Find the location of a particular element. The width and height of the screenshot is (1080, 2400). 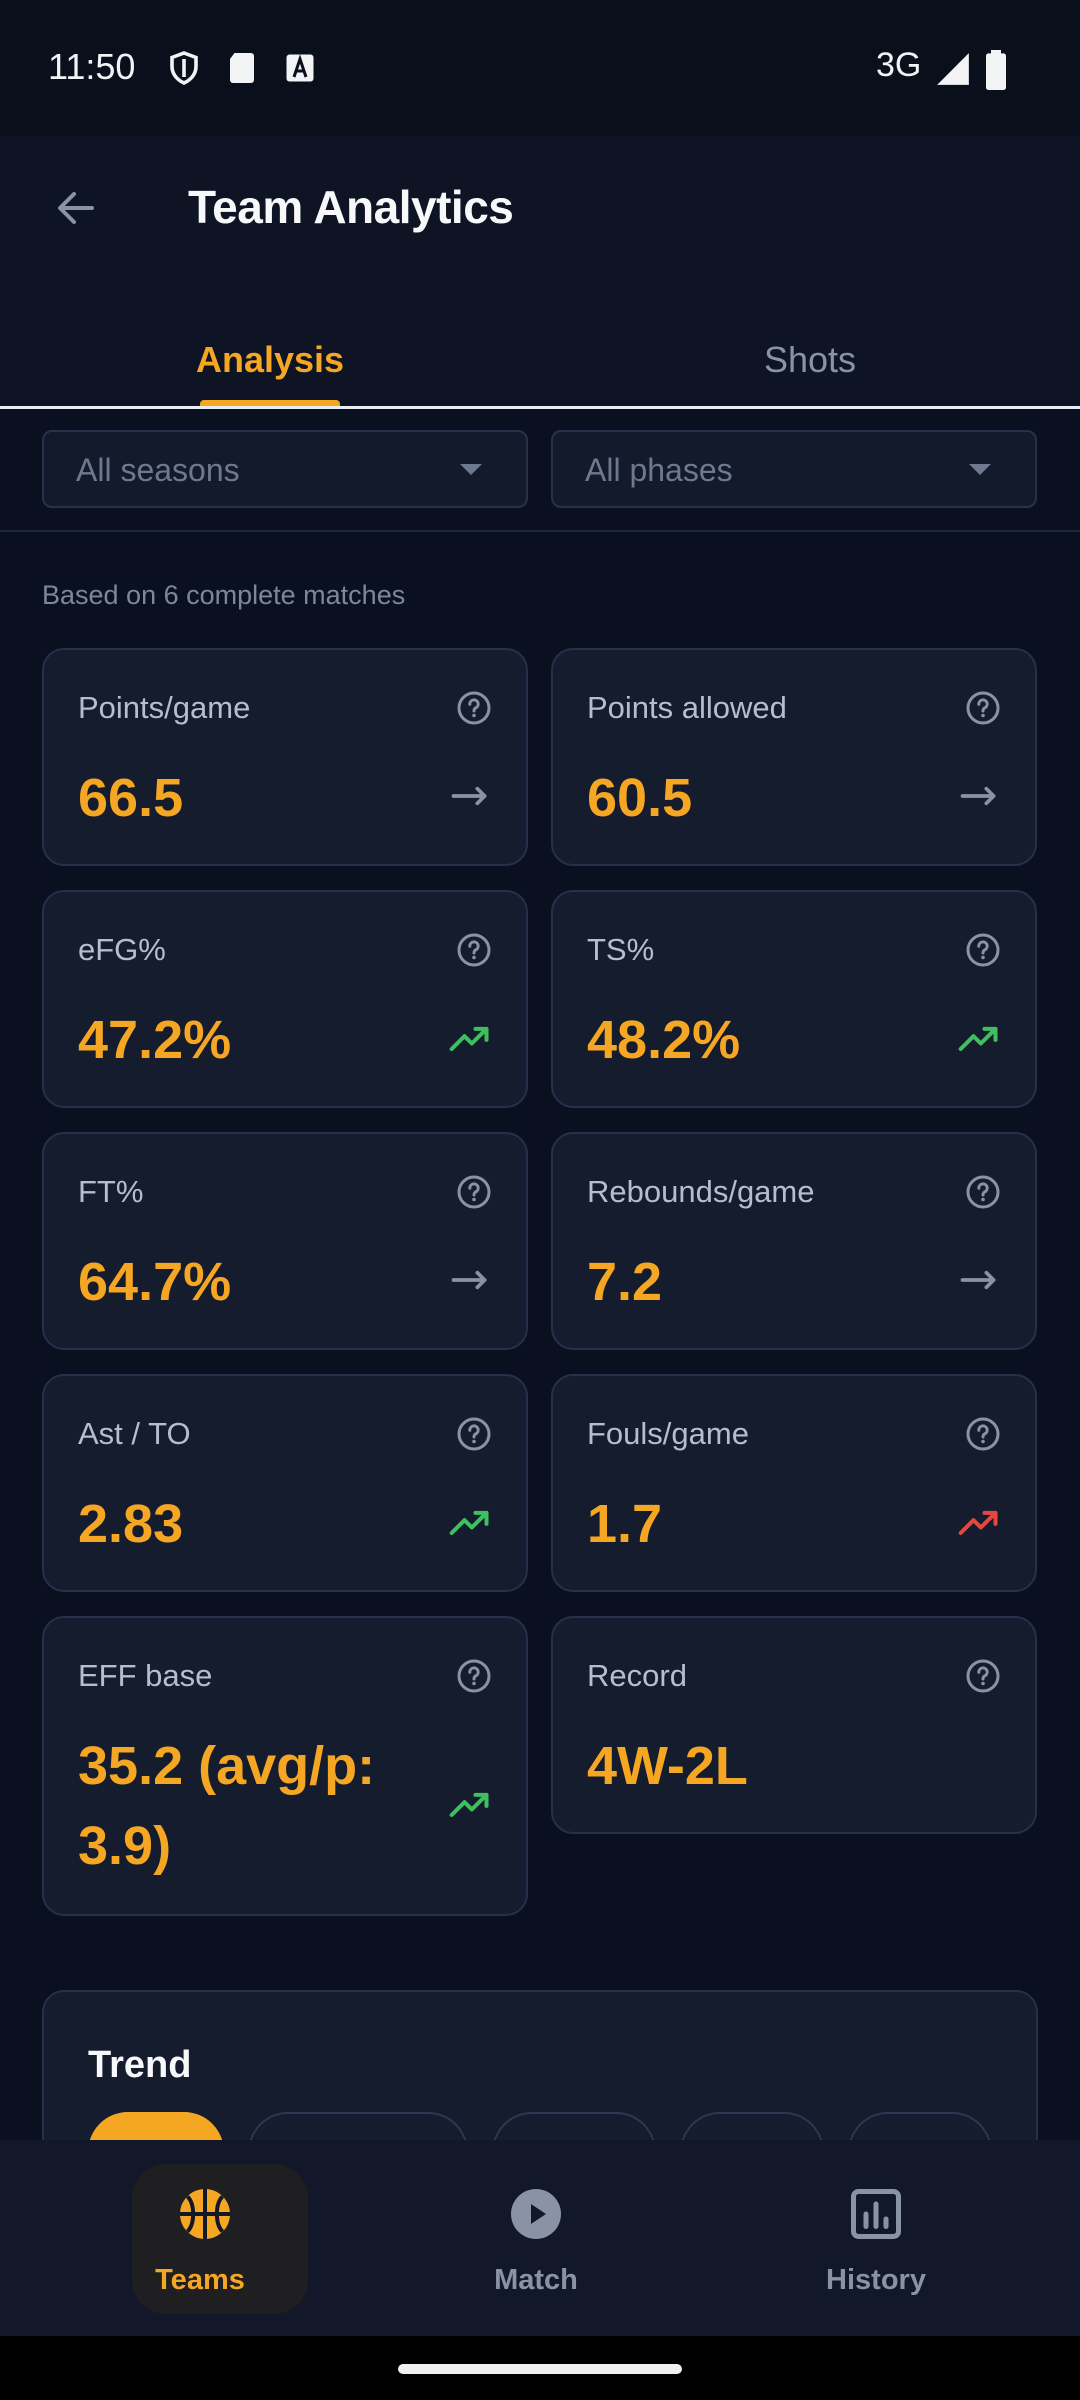

metric-card-eff-base: EFF base 35.2 (avg/p: 3.9) is located at coordinates (285, 1766).